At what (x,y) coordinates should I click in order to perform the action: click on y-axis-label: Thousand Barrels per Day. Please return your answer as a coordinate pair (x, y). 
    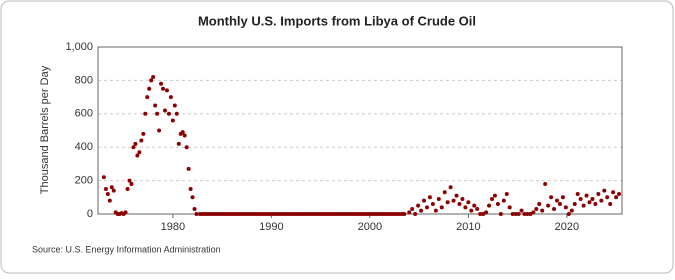
    Looking at the image, I should click on (45, 129).